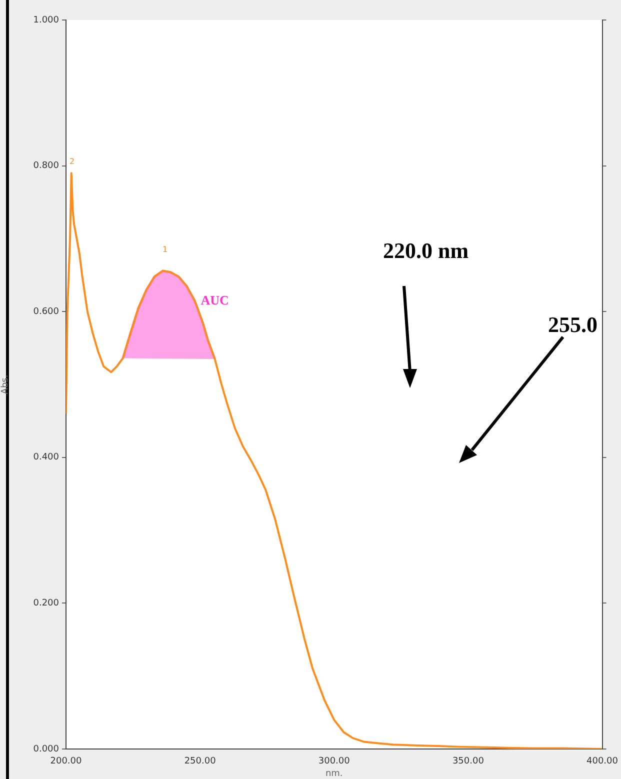 The height and width of the screenshot is (779, 621). I want to click on x-tick-label: 400.00, so click(602, 761).